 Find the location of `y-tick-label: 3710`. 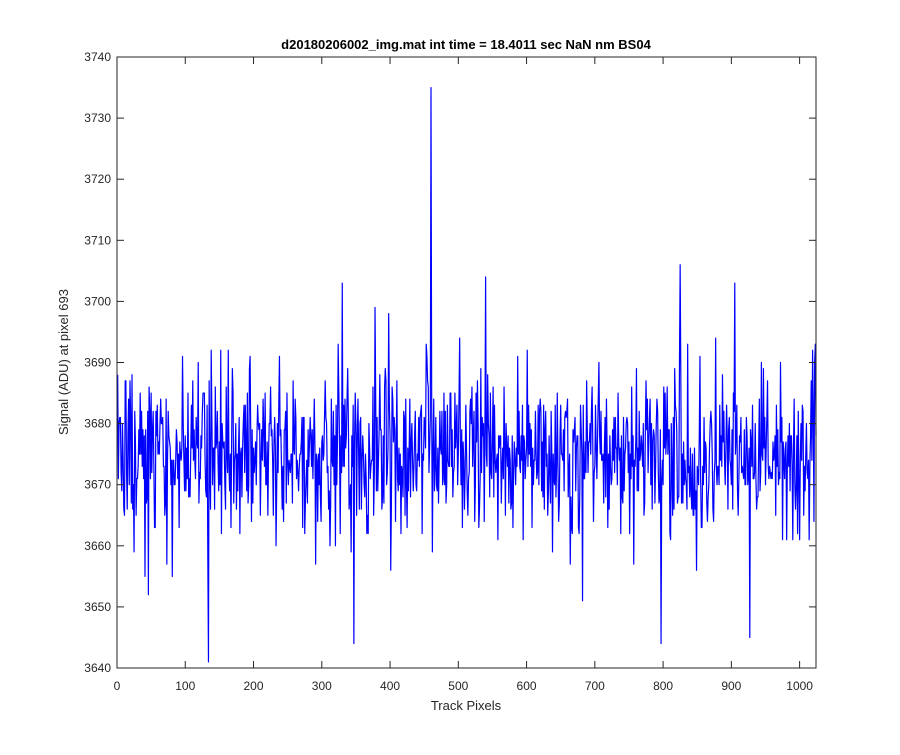

y-tick-label: 3710 is located at coordinates (97, 240).